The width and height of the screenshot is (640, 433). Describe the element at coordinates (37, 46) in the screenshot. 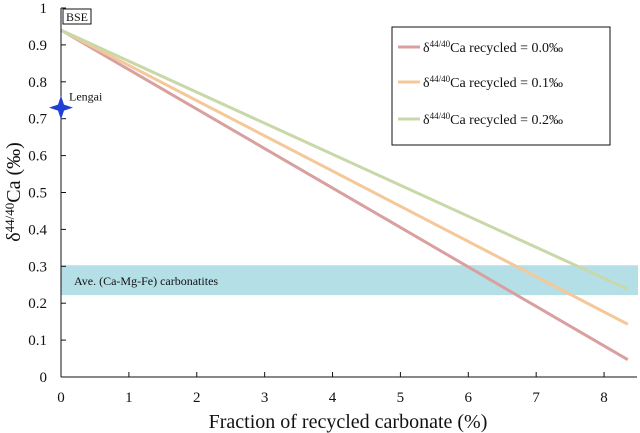

I see `y-tick-label-9: 0.9` at that location.